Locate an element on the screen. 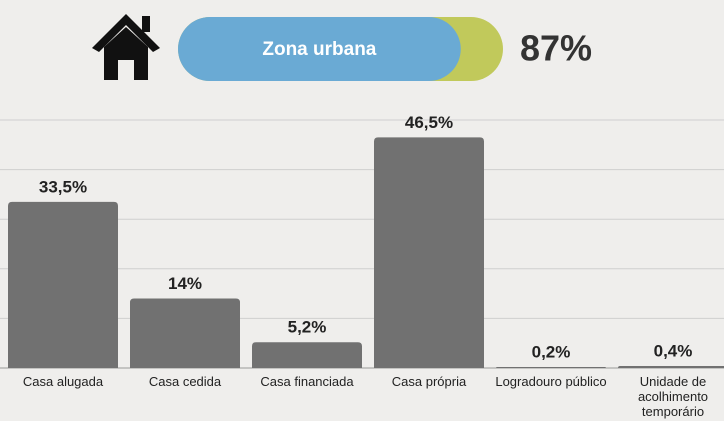  x-tick-label: Casa alugada is located at coordinates (63, 381).